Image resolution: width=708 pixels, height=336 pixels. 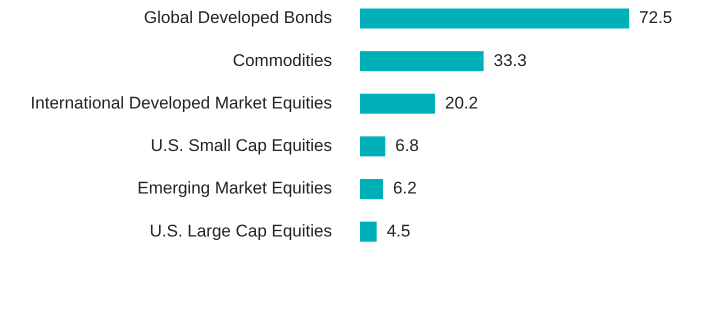 I want to click on y-tick-label: U.S. Large Cap Equities, so click(x=241, y=230).